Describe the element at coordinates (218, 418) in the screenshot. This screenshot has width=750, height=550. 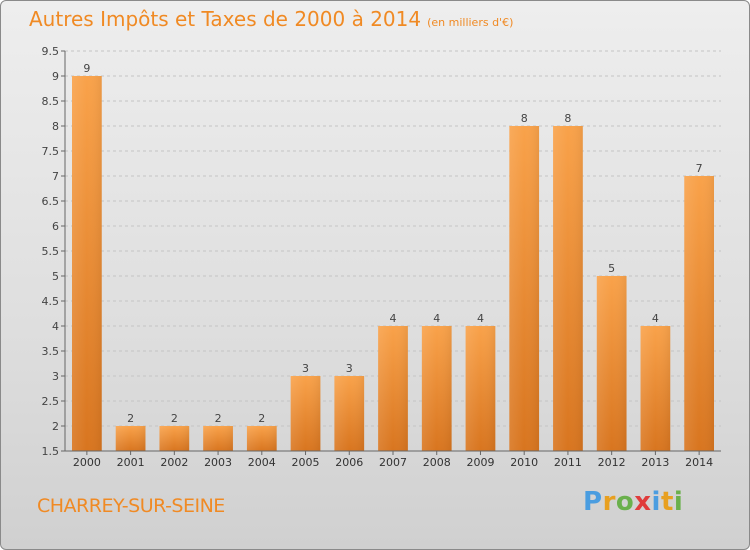
I see `data-label-2003: 2` at that location.